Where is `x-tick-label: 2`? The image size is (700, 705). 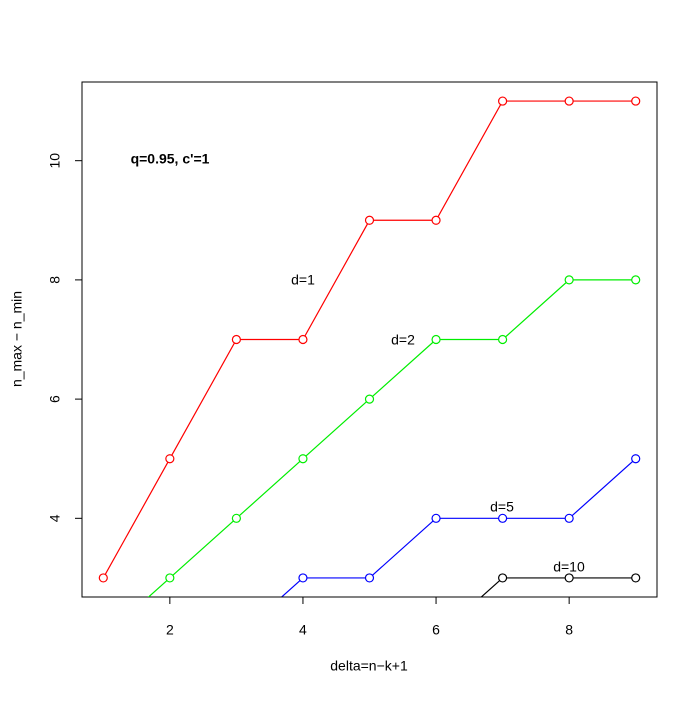
x-tick-label: 2 is located at coordinates (170, 630).